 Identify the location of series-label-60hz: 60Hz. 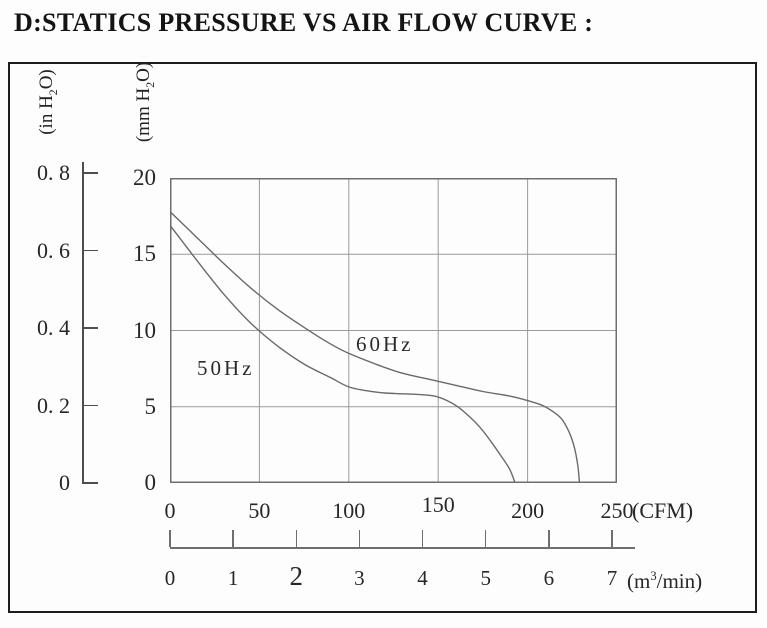
(385, 344).